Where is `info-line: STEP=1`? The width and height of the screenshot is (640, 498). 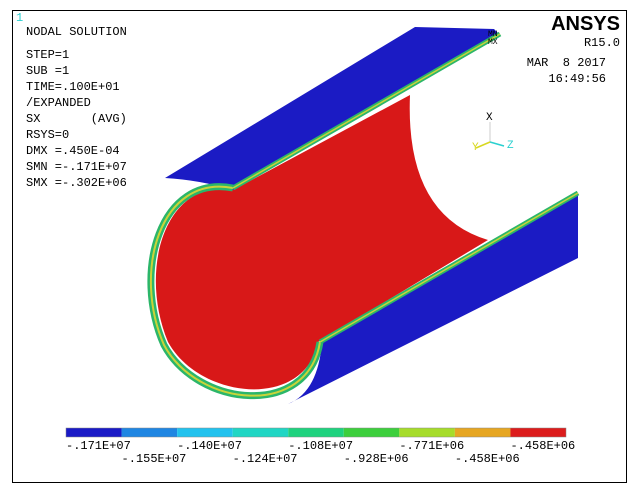
info-line: STEP=1 is located at coordinates (47, 55).